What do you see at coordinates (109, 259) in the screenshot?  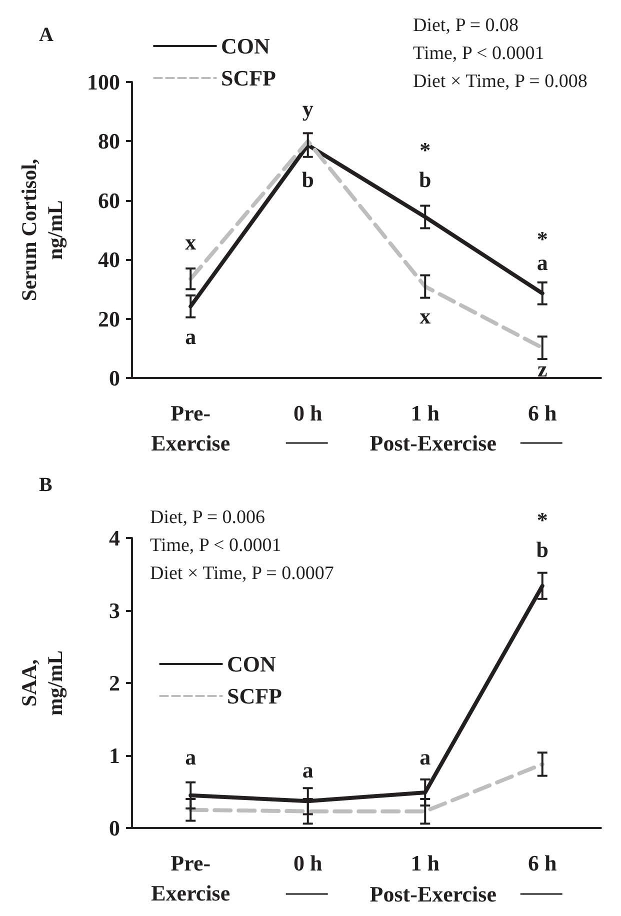 I see `y-tick-label: 40` at bounding box center [109, 259].